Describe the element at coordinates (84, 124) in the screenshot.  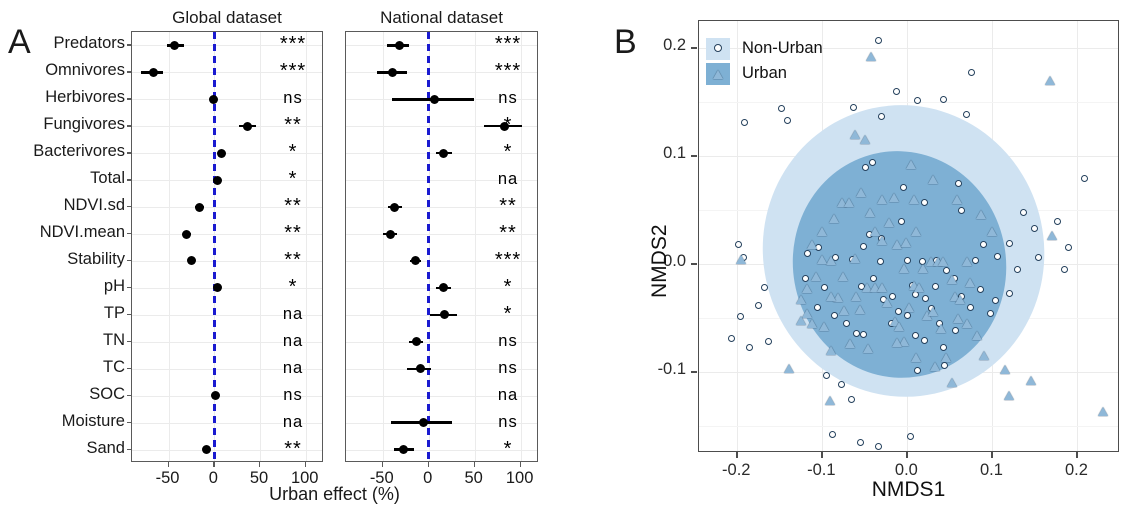
I see `forest-row-label-fungivores: Fungivores` at that location.